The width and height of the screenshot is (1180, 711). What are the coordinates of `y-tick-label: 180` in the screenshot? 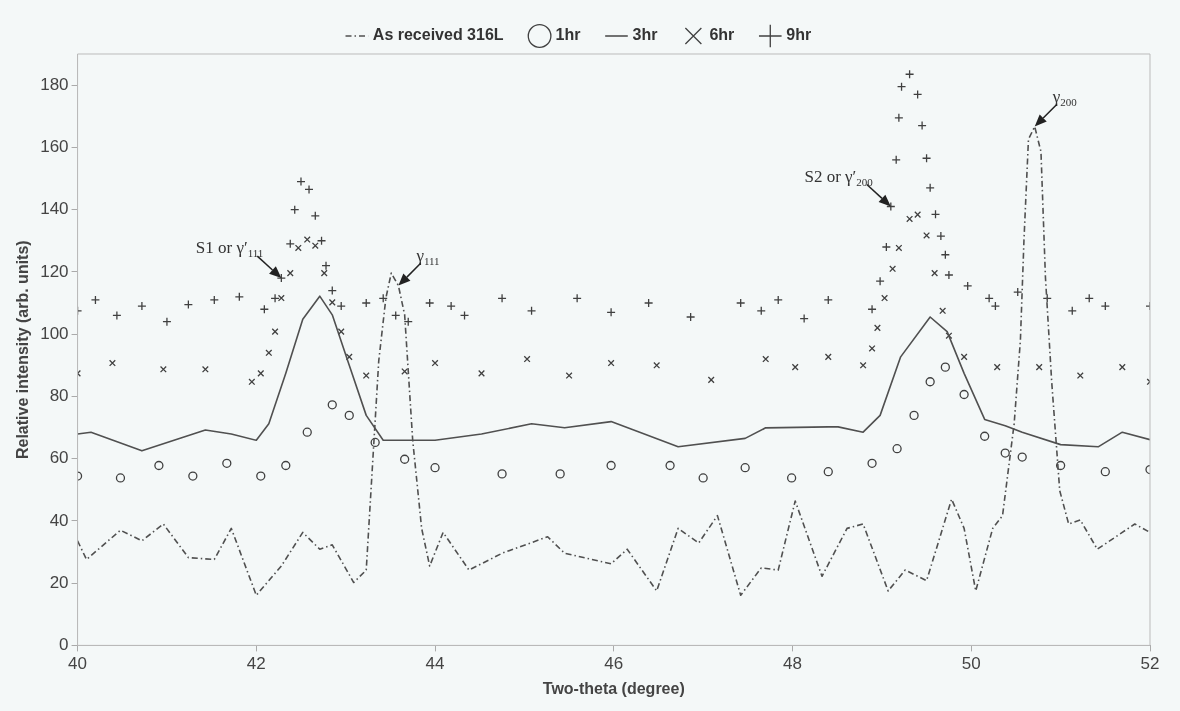 It's located at (54, 84).